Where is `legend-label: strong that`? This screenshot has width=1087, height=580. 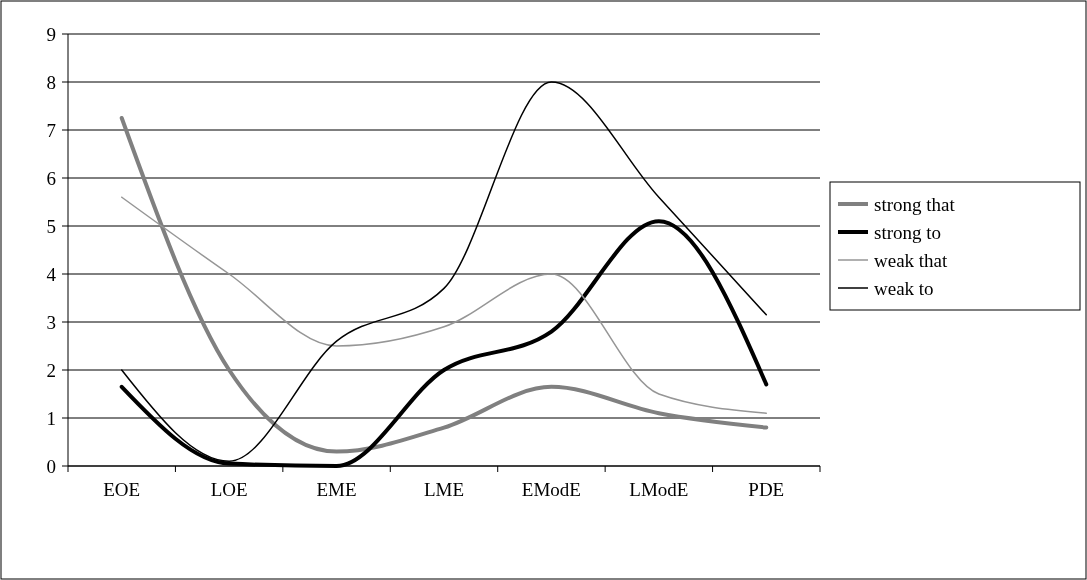
legend-label: strong that is located at coordinates (915, 204).